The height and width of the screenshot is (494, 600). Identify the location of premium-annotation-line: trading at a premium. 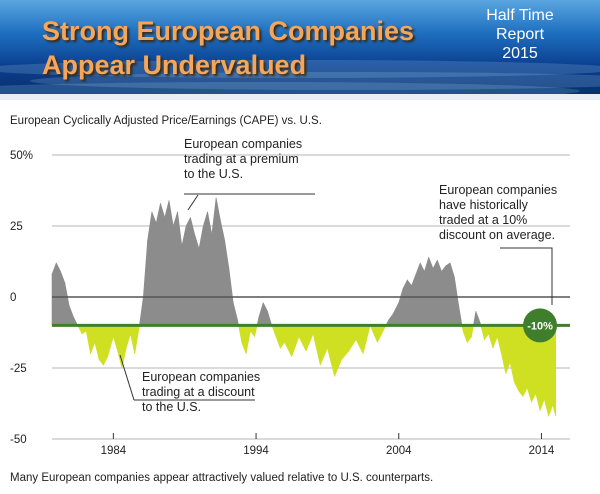
(241, 159).